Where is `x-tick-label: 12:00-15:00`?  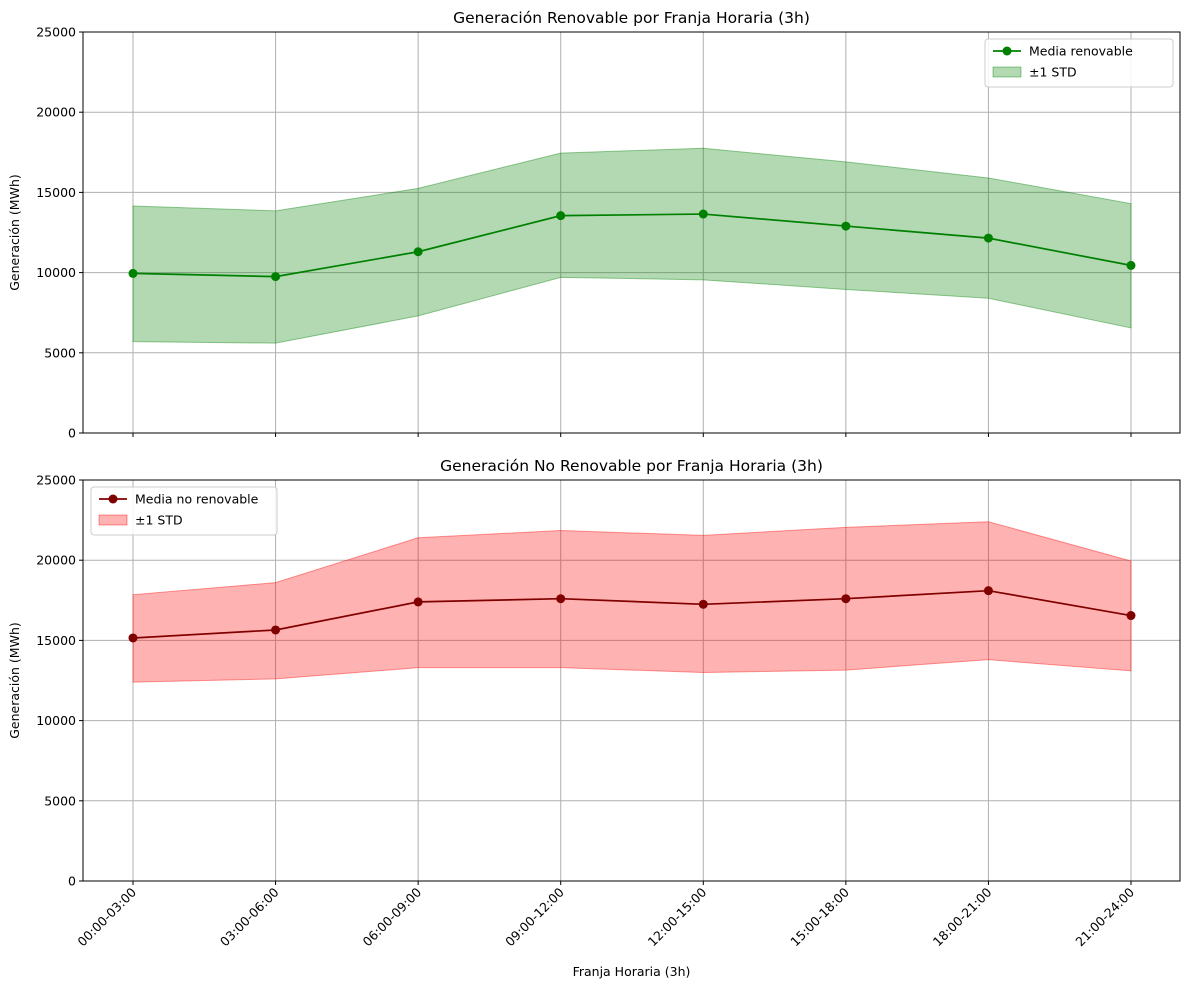 x-tick-label: 12:00-15:00 is located at coordinates (677, 916).